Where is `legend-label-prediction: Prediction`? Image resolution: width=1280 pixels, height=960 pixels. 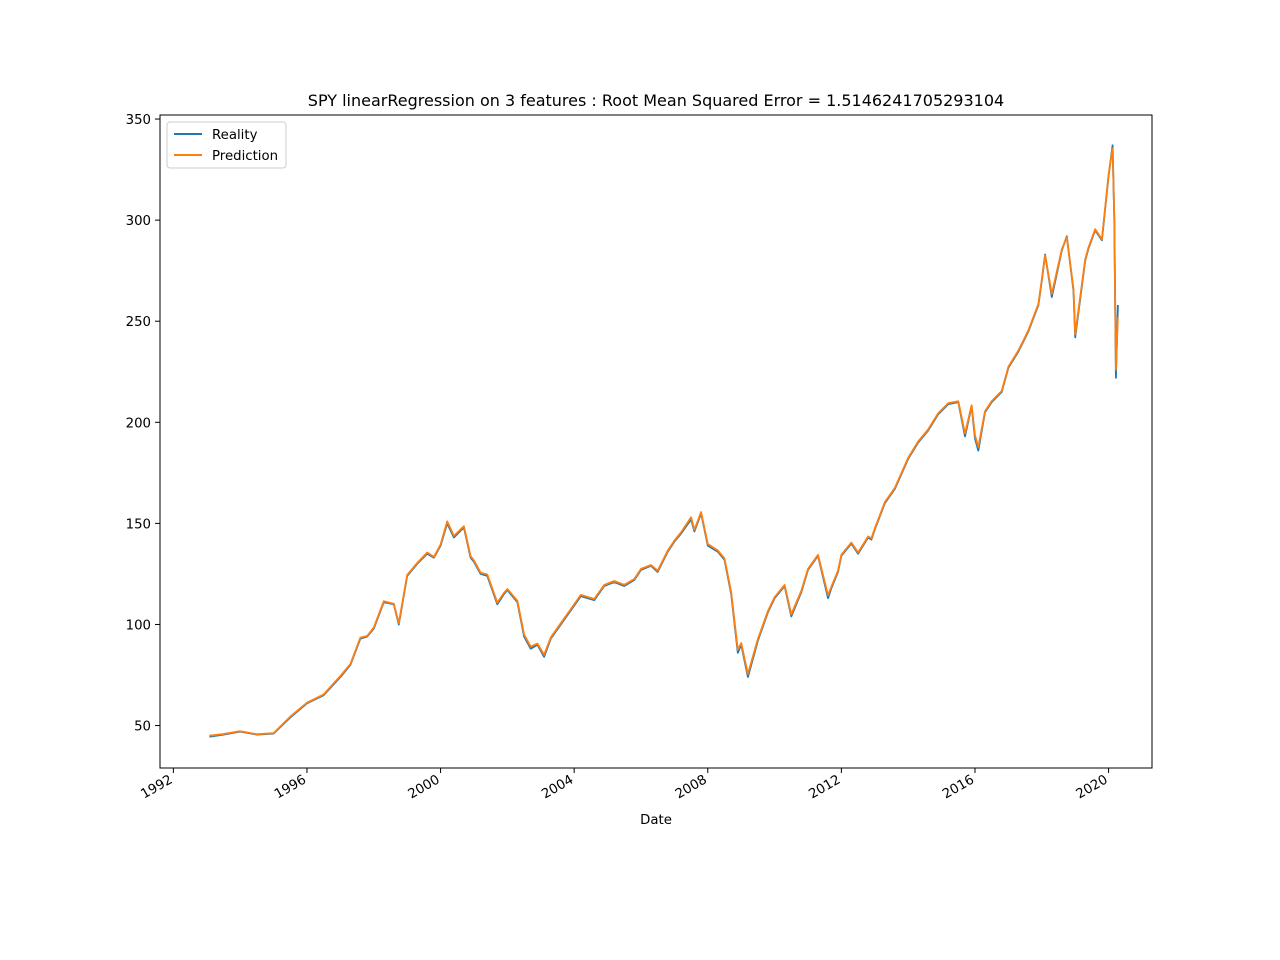
legend-label-prediction: Prediction is located at coordinates (245, 156).